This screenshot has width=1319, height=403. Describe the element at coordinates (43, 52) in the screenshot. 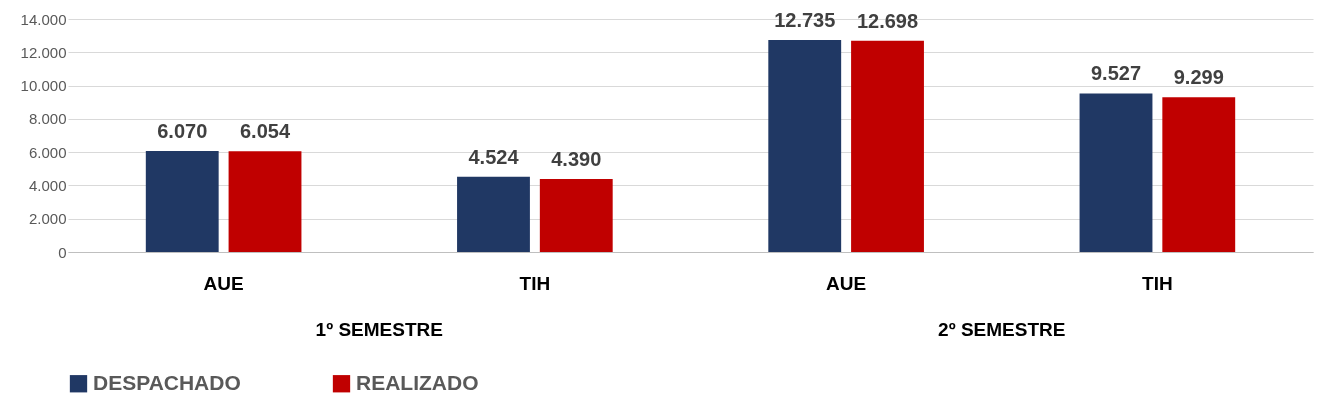

I see `y-tick-label: 12.000` at that location.